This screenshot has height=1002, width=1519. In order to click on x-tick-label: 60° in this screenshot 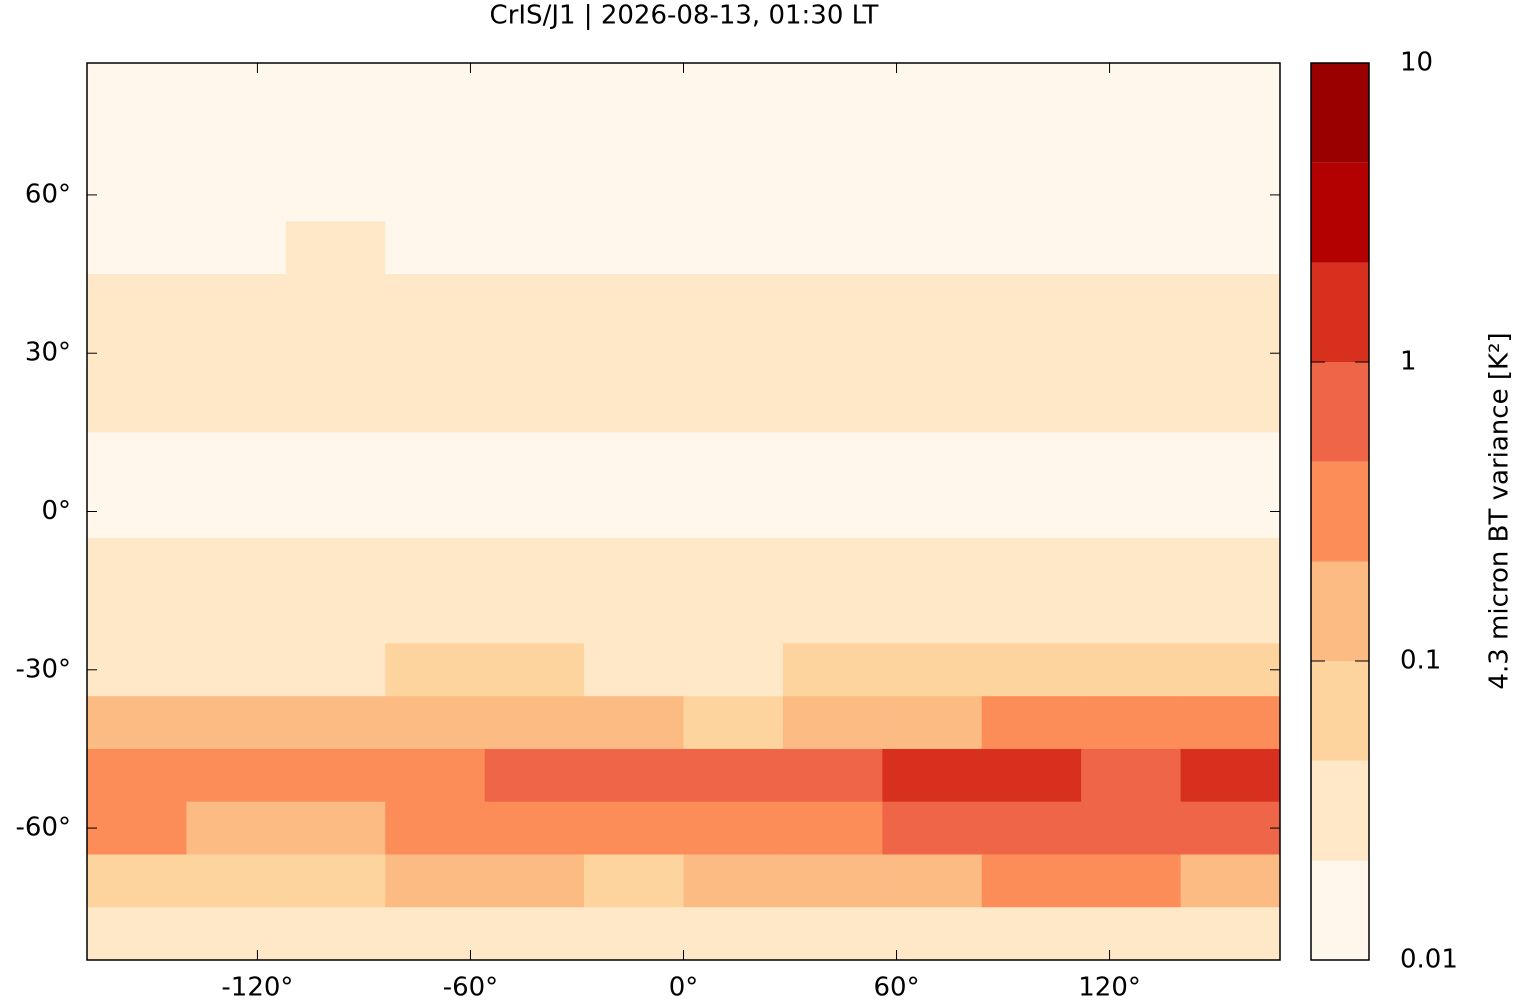, I will do `click(896, 987)`.